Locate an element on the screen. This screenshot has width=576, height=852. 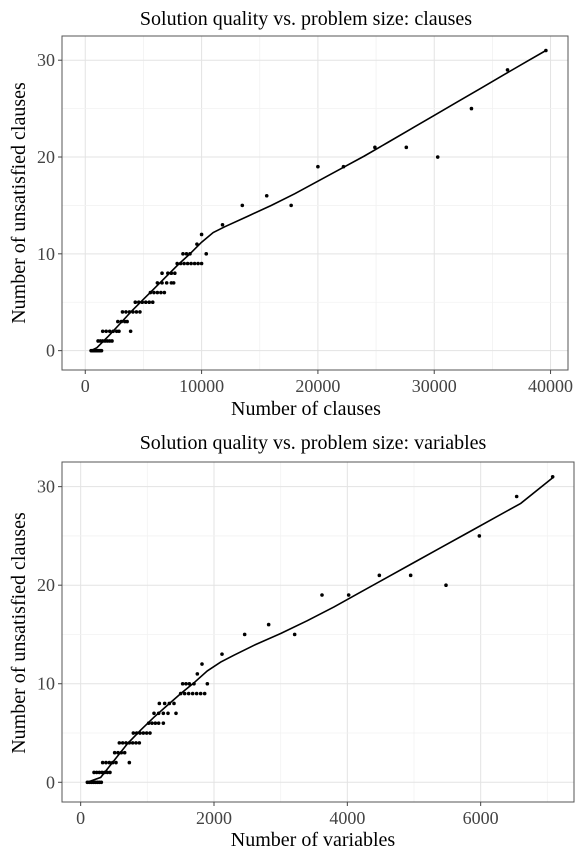
x-tick-label: 10000 is located at coordinates (201, 386).